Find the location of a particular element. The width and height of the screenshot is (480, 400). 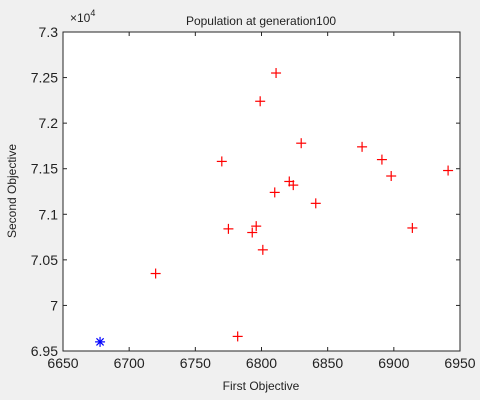

x-tick-label: 6800 is located at coordinates (261, 363).